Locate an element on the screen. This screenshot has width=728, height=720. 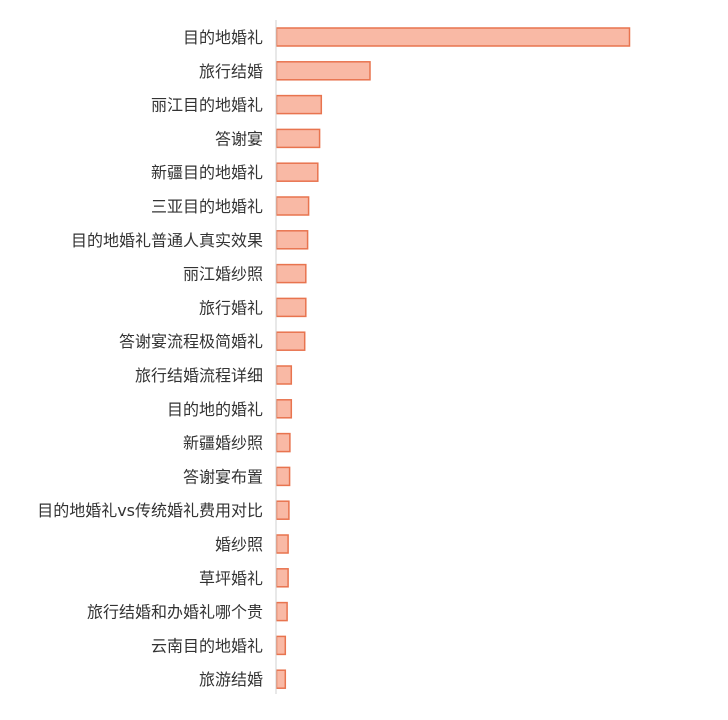
category-label-4: 答谢宴 is located at coordinates (239, 138).